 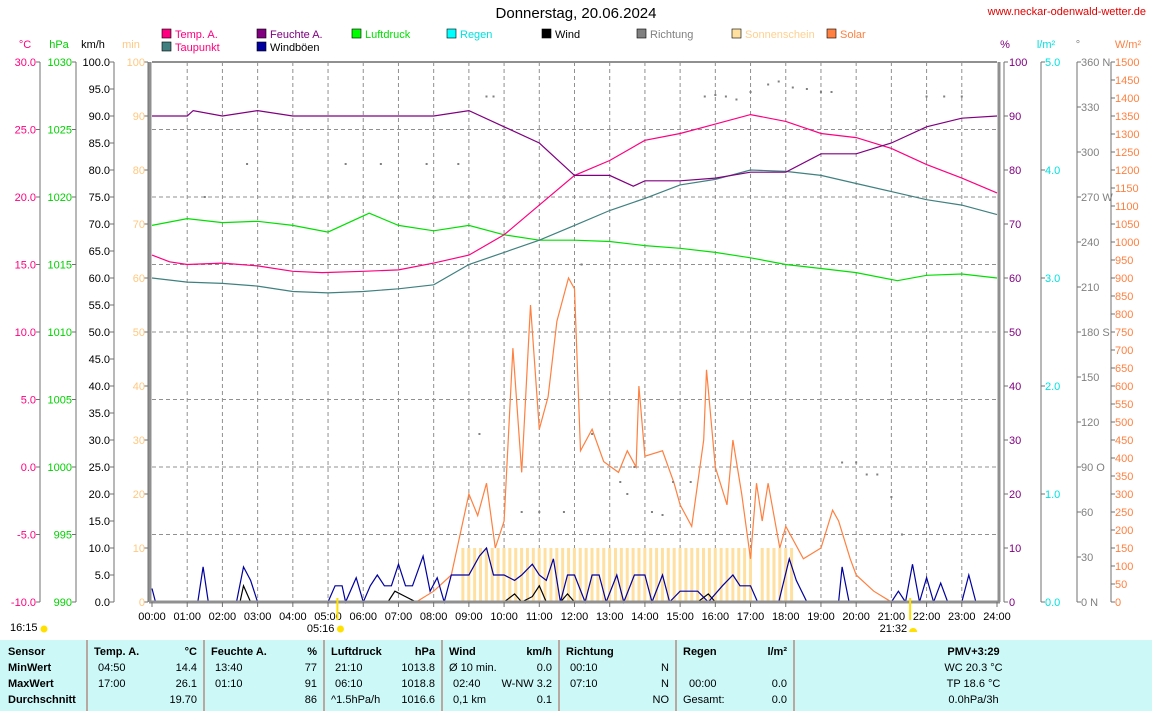 What do you see at coordinates (1087, 558) in the screenshot?
I see `axis-label-dir: 30` at bounding box center [1087, 558].